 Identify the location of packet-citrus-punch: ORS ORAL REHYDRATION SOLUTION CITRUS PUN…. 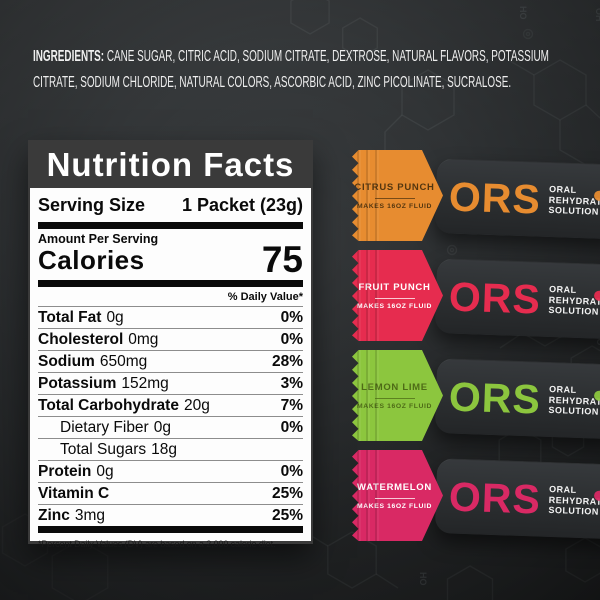
(476, 196).